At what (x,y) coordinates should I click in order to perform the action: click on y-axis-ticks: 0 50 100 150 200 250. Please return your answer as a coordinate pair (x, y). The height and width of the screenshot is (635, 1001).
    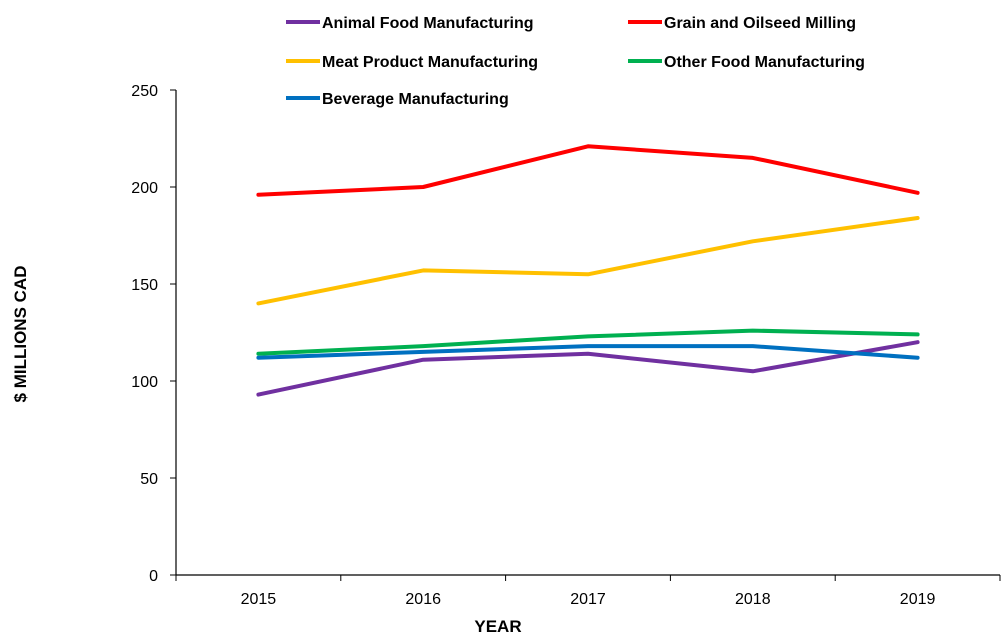
    Looking at the image, I should click on (153, 334).